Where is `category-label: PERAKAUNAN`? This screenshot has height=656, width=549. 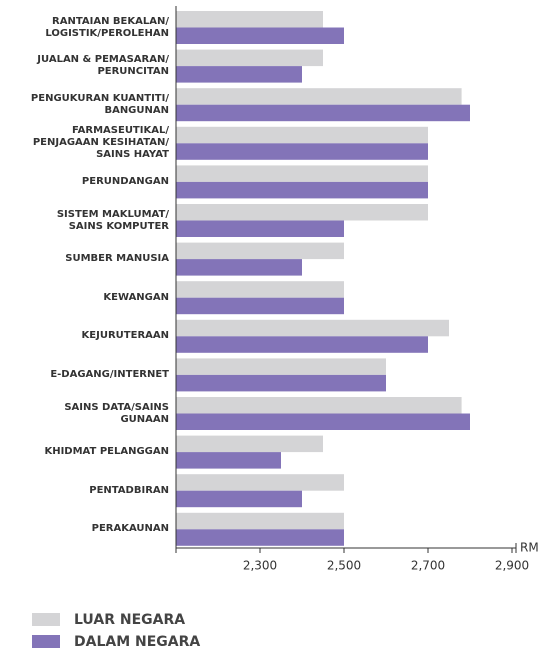 category-label: PERAKAUNAN is located at coordinates (130, 529).